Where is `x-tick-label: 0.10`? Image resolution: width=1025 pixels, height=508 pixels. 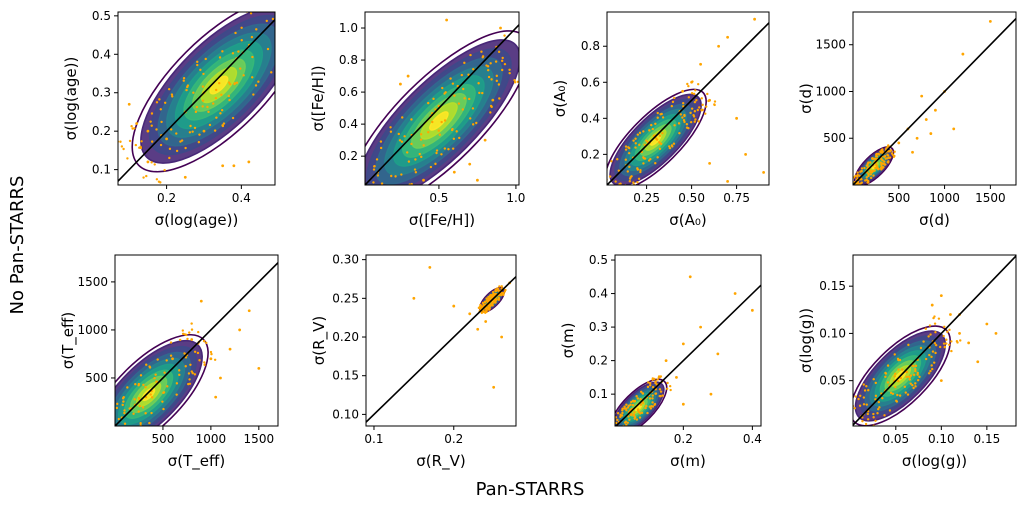 x-tick-label: 0.10 is located at coordinates (941, 439).